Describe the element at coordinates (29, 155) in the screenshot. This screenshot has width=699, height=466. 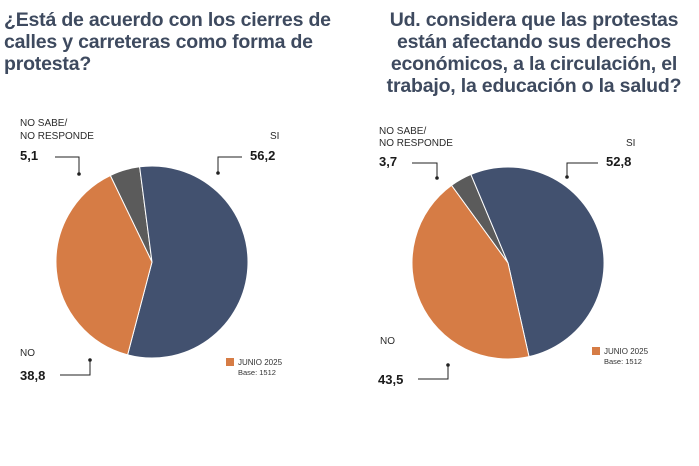
I see `value-nosabe: 5,1` at that location.